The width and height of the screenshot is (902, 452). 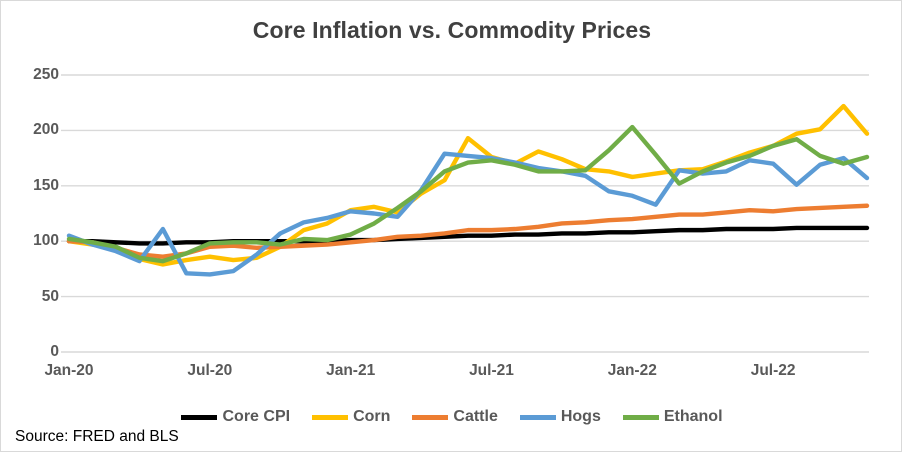 I want to click on y-tick-label-150: 150, so click(x=46, y=185).